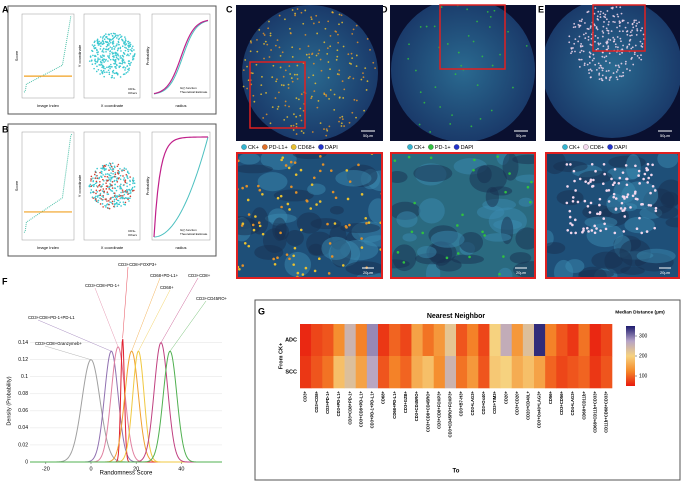 The width and height of the screenshot is (683, 489). What do you see at coordinates (463, 73) in the screenshot?
I see `tissue-core` at bounding box center [463, 73].